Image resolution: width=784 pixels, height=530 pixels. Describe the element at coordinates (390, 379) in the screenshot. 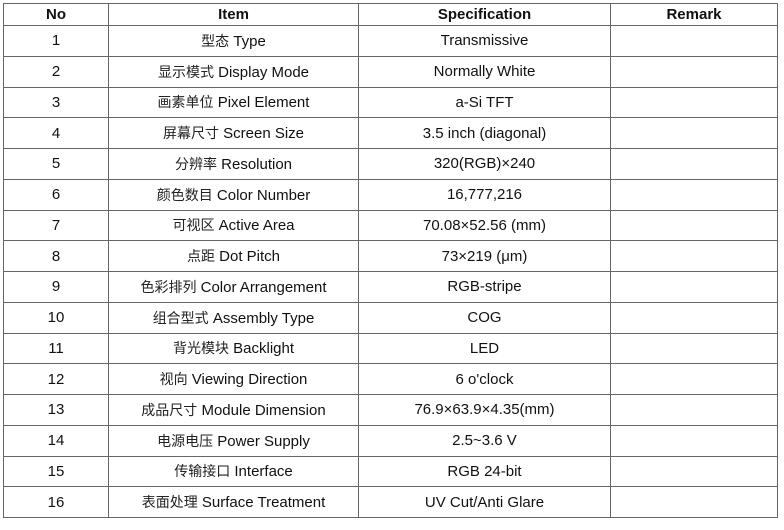

I see `table-row: 12 视向 Viewing Direction 6 o'clock` at that location.